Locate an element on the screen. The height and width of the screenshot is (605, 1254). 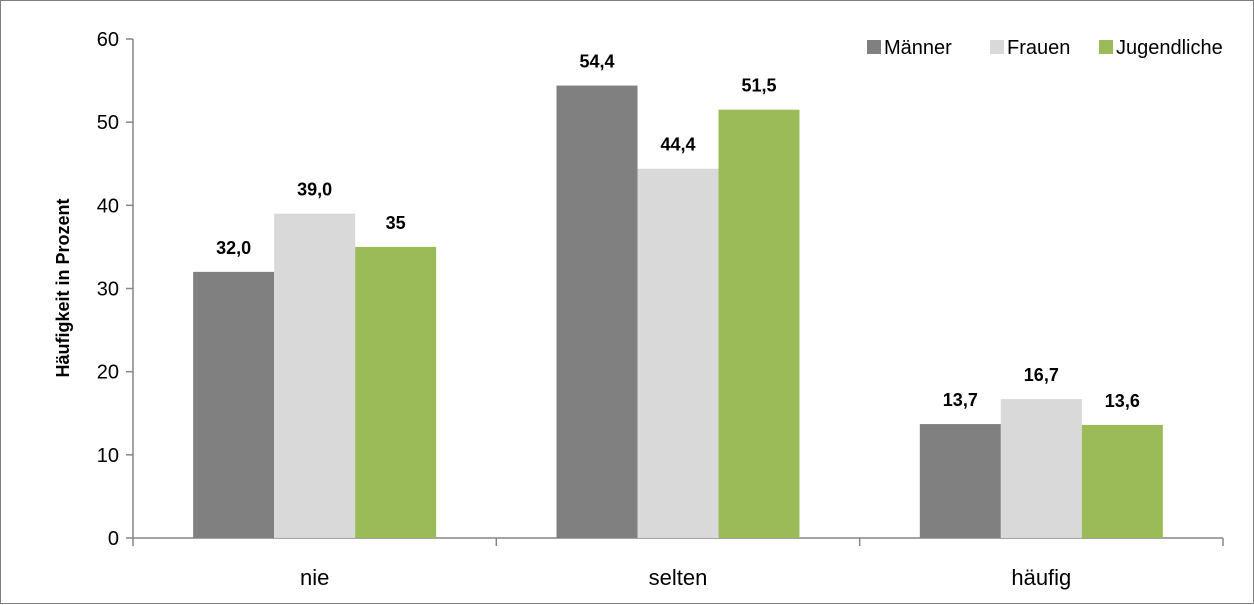
bar-frauen-nie is located at coordinates (315, 375).